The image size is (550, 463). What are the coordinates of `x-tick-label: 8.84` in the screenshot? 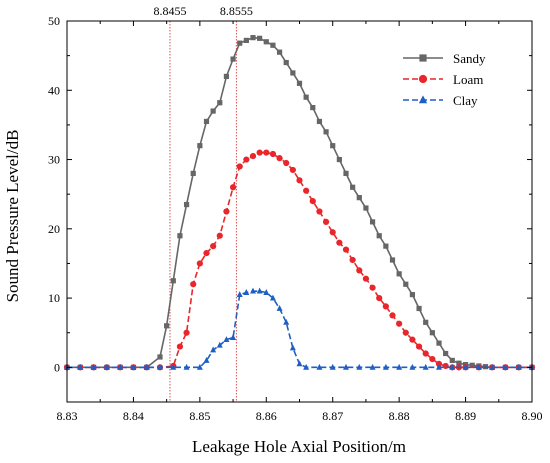 It's located at (133, 416).